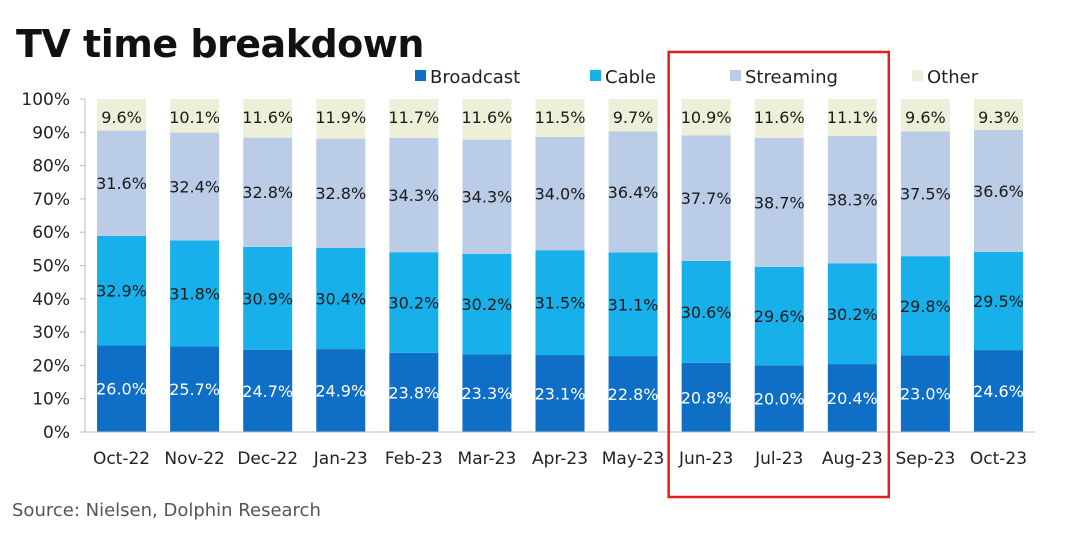 The height and width of the screenshot is (539, 1080). Describe the element at coordinates (51, 366) in the screenshot. I see `y-tick-label: 20%` at that location.